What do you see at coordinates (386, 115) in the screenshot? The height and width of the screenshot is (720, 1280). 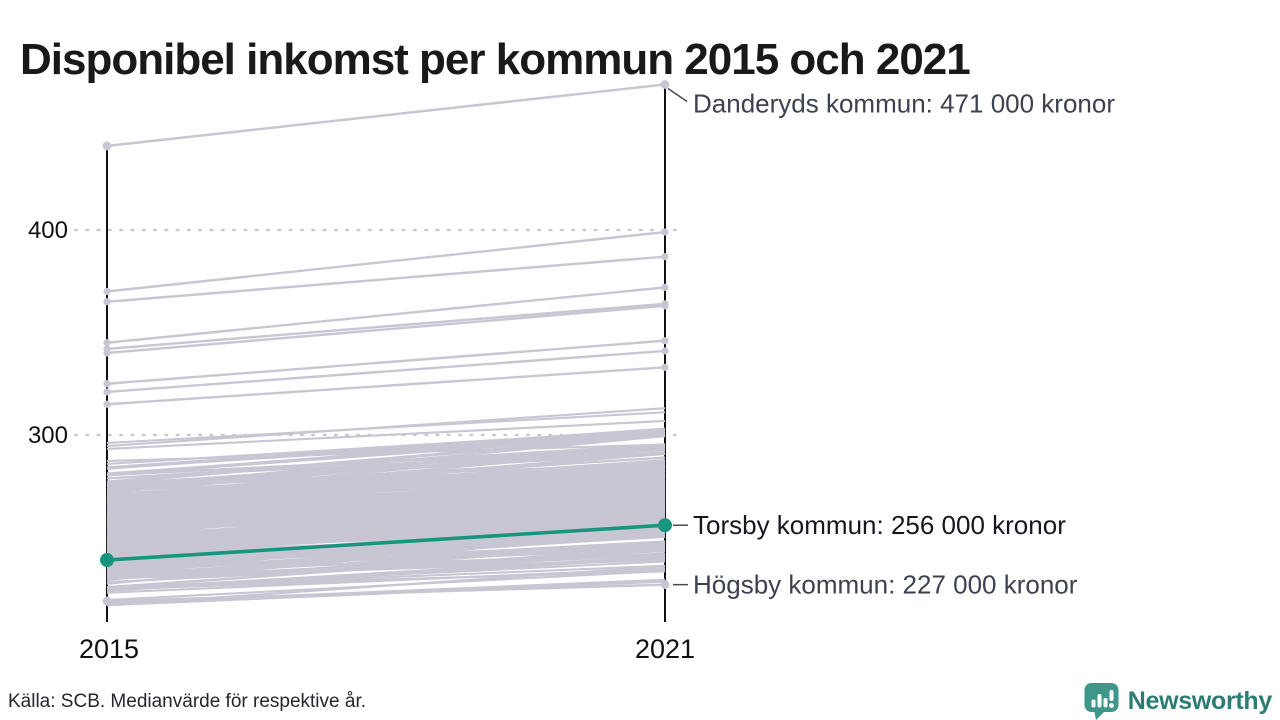 I see `slope-line-danderyds` at bounding box center [386, 115].